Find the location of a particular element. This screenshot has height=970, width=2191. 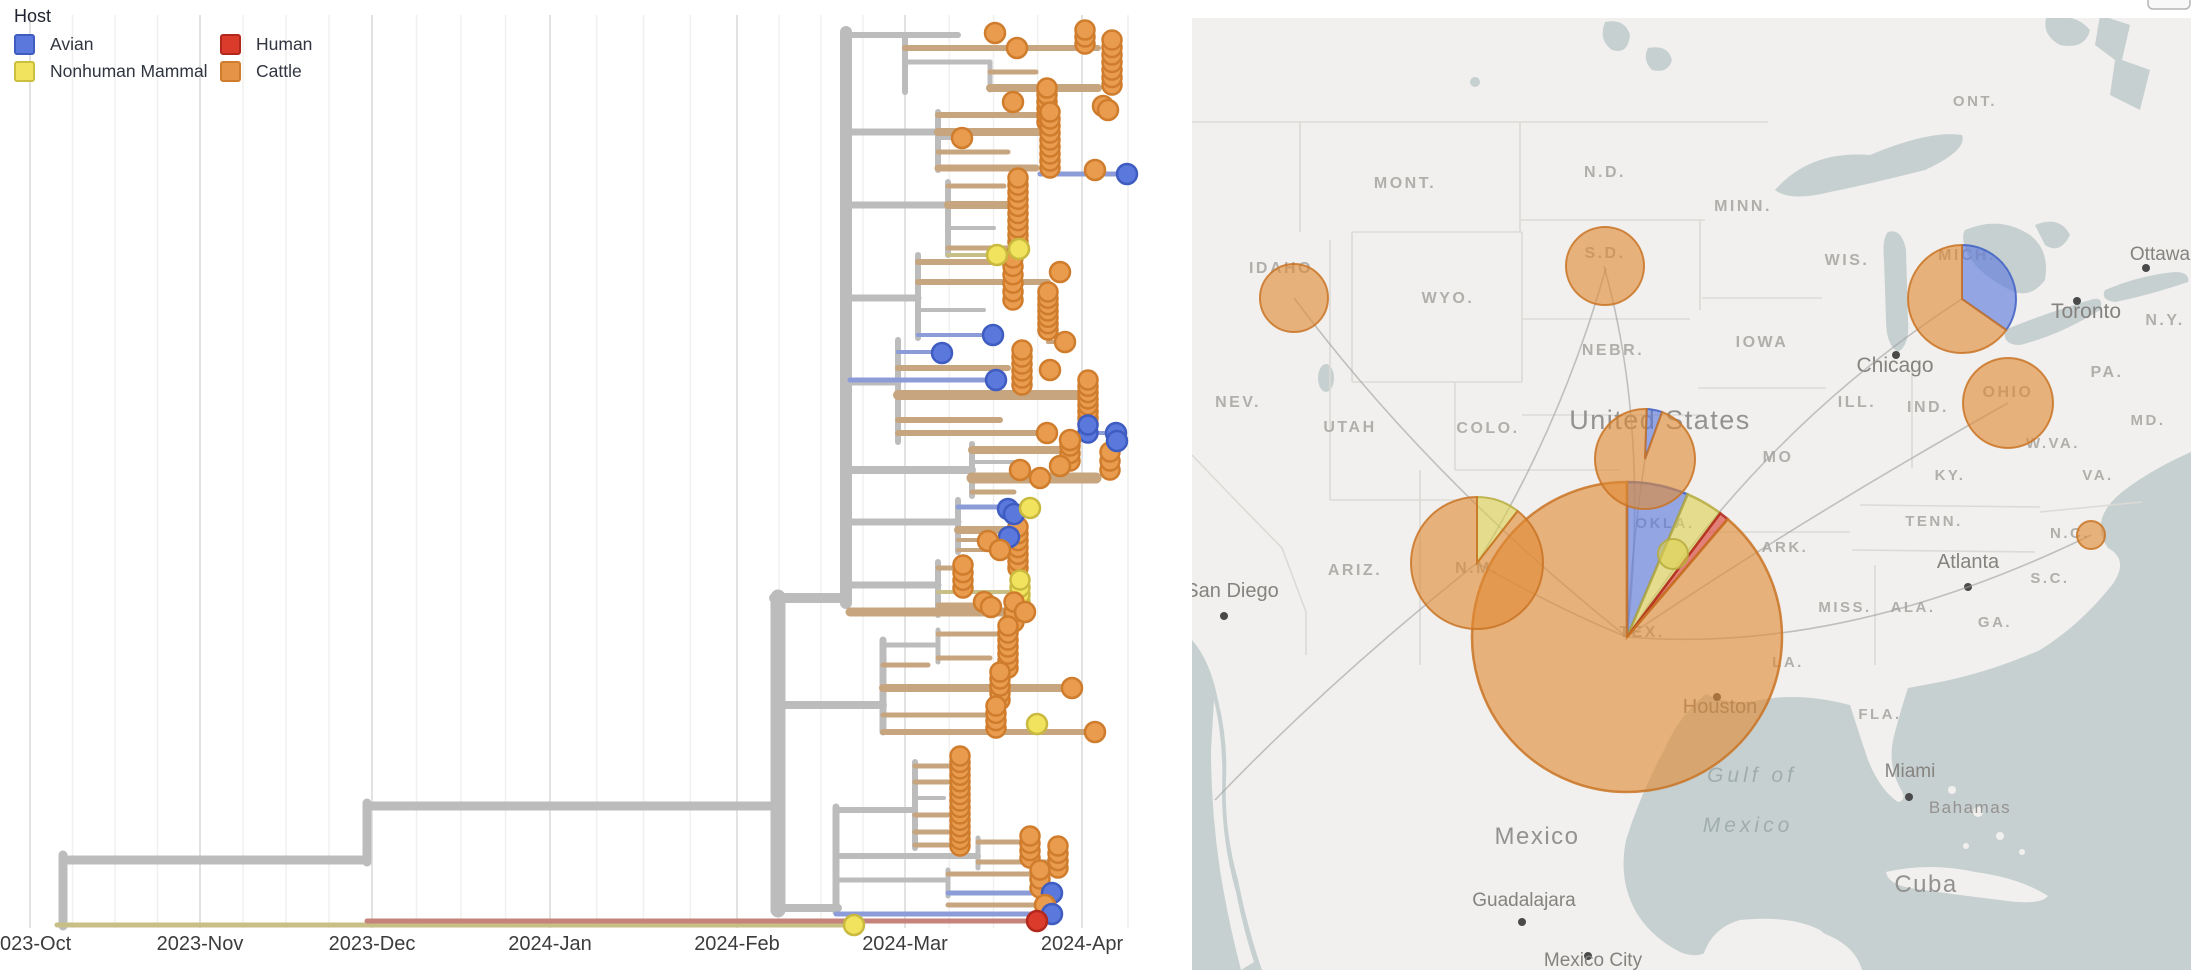

state-label: ARK. is located at coordinates (1785, 547).